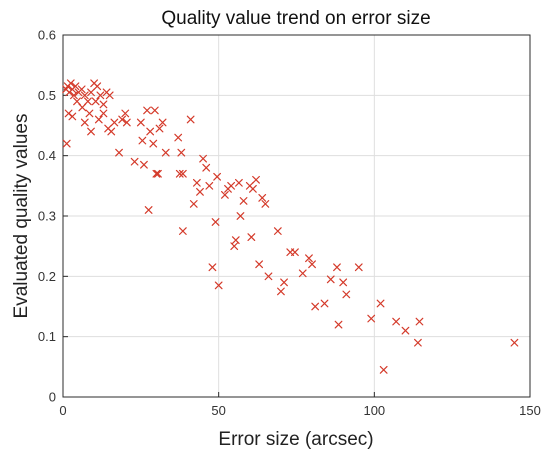 This screenshot has height=458, width=550. What do you see at coordinates (47, 155) in the screenshot?
I see `y-tick-label: 0.4` at bounding box center [47, 155].